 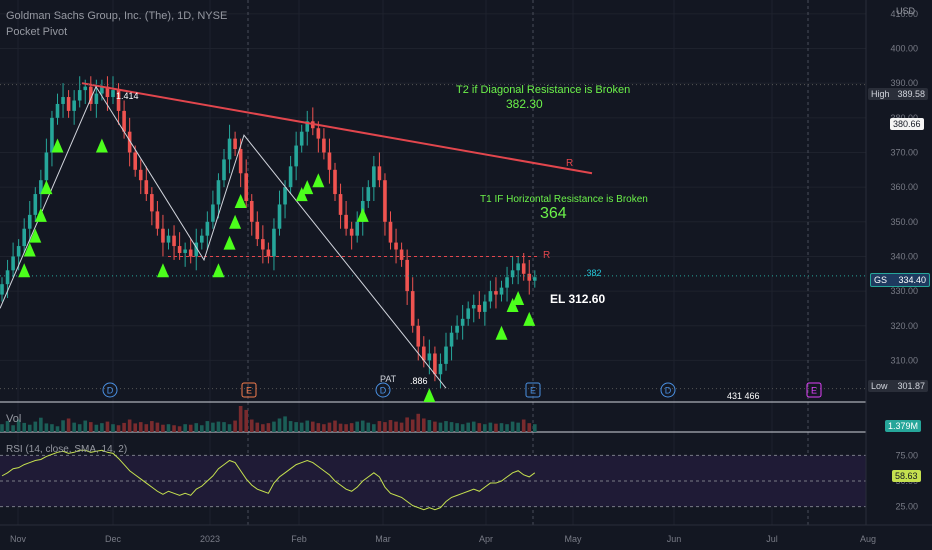 I want to click on volume-value-badge: 1.379M, so click(x=903, y=426).